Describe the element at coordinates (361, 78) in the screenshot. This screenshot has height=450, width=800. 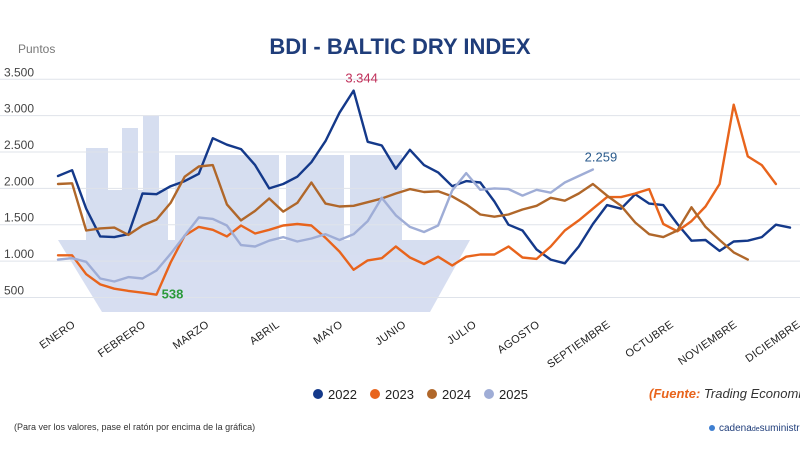
I see `data-label: 3.344` at that location.